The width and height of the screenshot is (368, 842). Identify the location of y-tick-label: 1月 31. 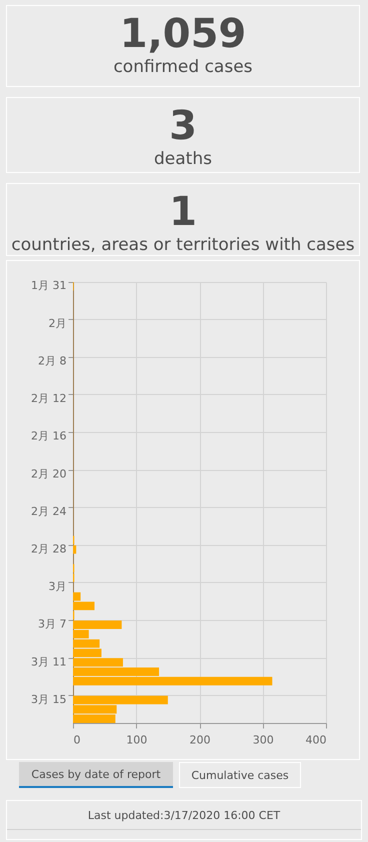
(48, 285).